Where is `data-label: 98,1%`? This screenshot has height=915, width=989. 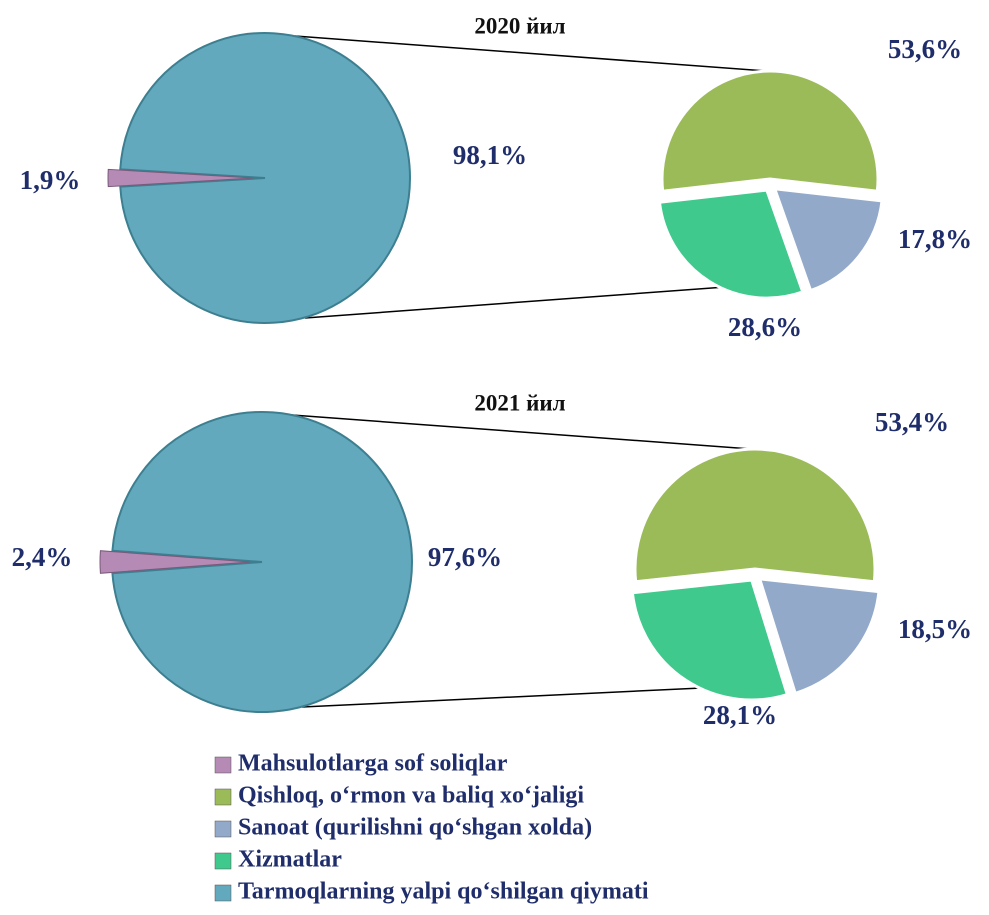 data-label: 98,1% is located at coordinates (490, 155).